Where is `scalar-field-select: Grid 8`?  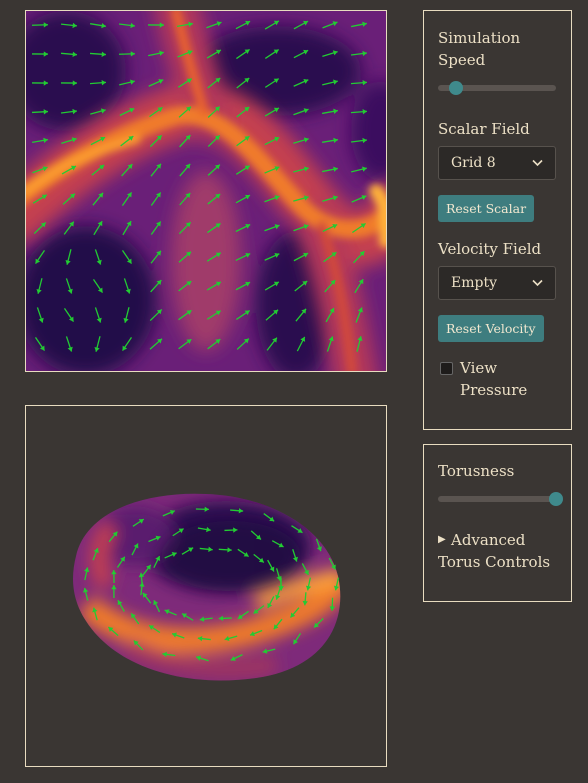
scalar-field-select: Grid 8 is located at coordinates (497, 163).